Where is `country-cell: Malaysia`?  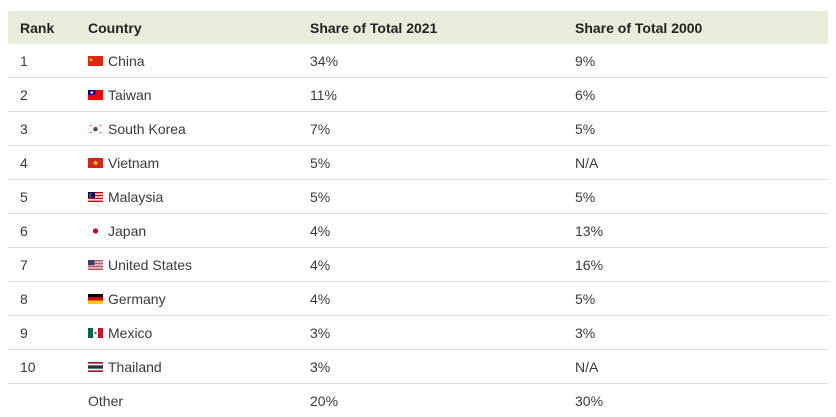
country-cell: Malaysia is located at coordinates (187, 197).